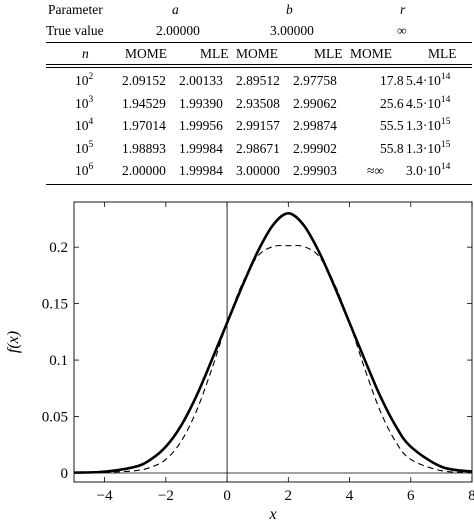  Describe the element at coordinates (65, 474) in the screenshot. I see `y-tick-label: 0` at that location.